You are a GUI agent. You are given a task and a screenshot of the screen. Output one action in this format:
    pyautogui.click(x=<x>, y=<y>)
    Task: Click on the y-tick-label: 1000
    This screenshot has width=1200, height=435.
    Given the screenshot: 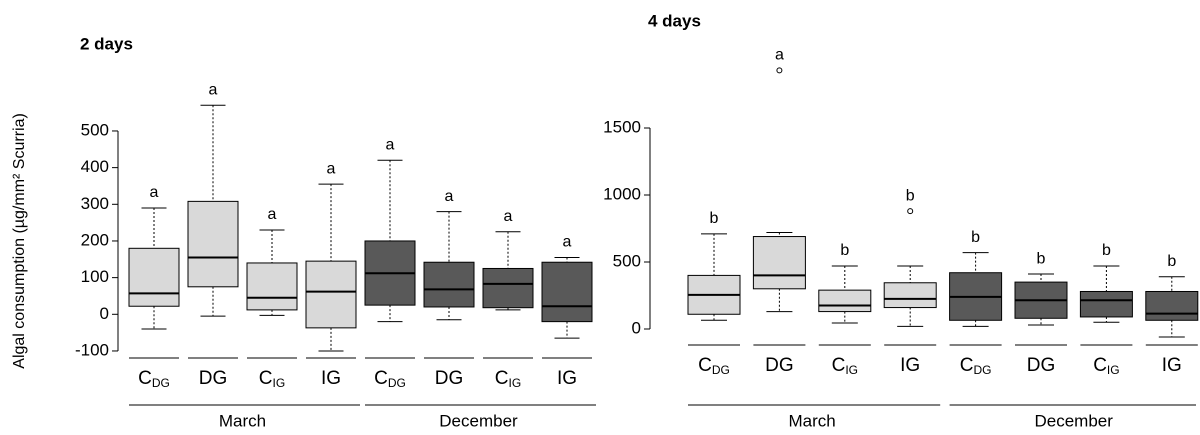 What is the action you would take?
    pyautogui.click(x=622, y=193)
    